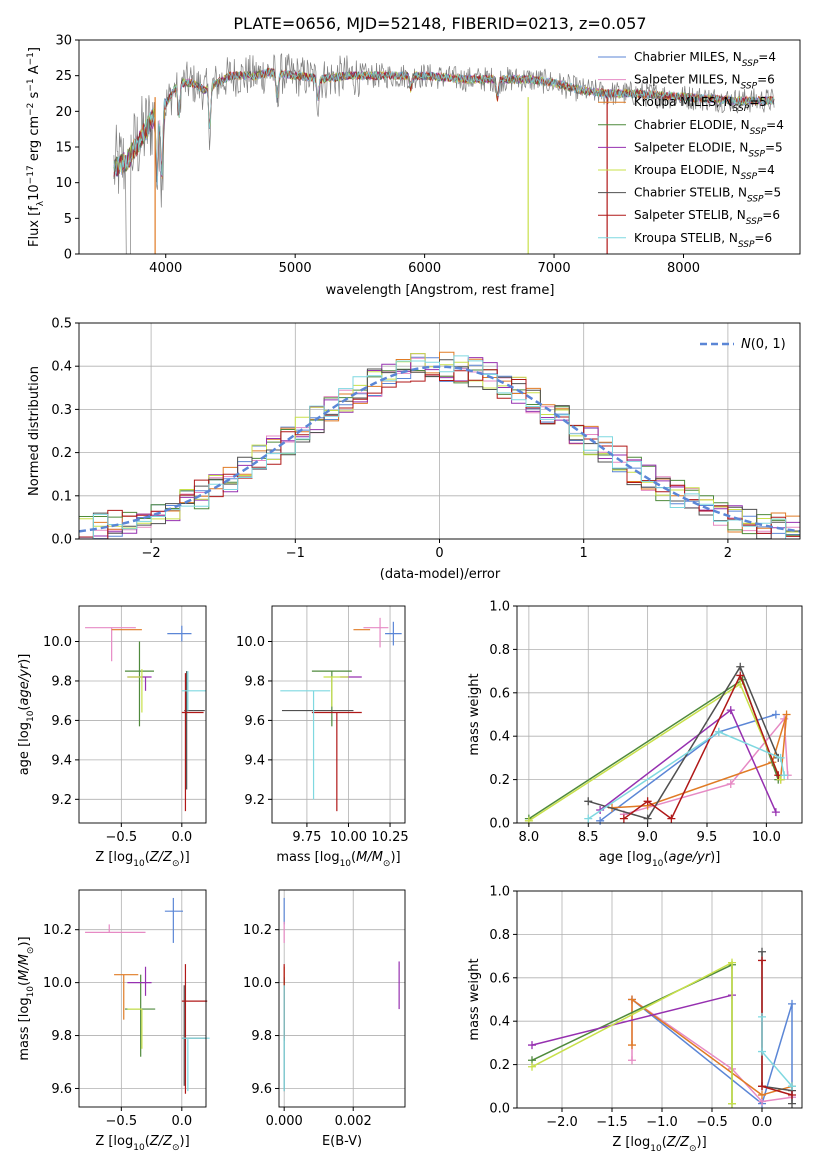 The height and width of the screenshot is (1170, 819). What do you see at coordinates (68, 255) in the screenshot?
I see `y-tick-label: 0` at bounding box center [68, 255].